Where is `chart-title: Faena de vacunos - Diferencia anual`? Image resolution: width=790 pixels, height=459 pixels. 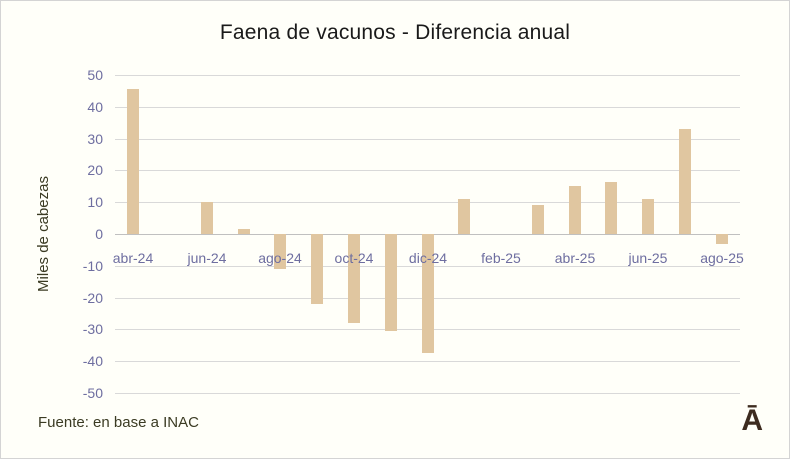 chart-title: Faena de vacunos - Diferencia anual is located at coordinates (395, 32).